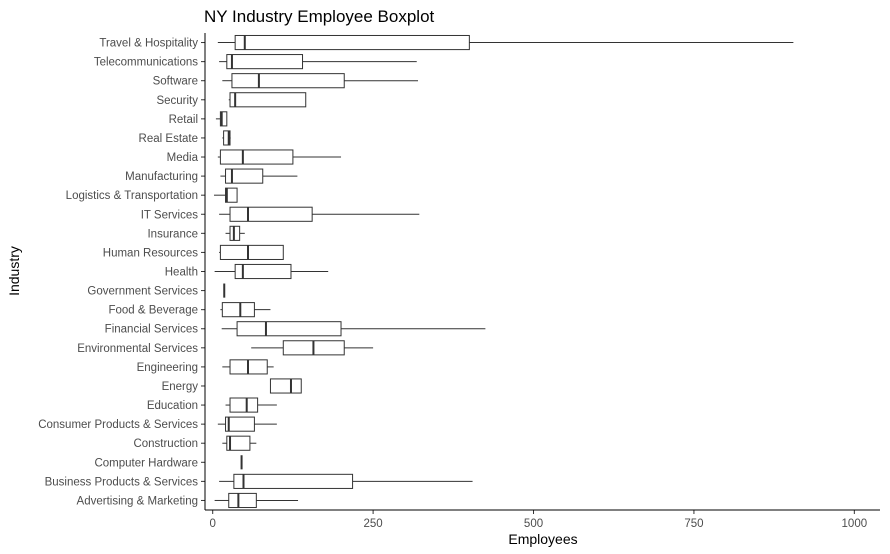  Describe the element at coordinates (533, 524) in the screenshot. I see `x-tick-label: 500` at that location.